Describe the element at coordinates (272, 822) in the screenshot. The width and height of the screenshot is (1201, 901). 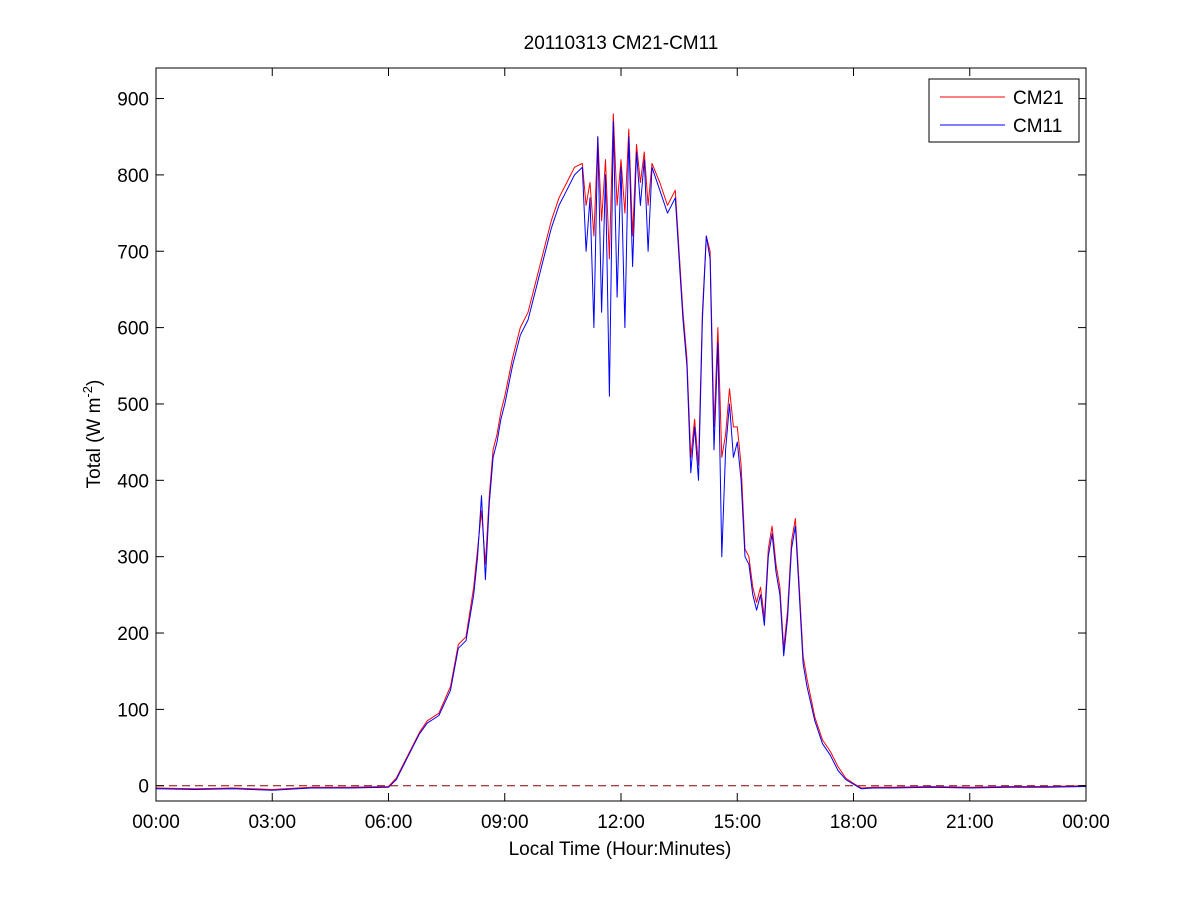
I see `x-tick-label: 03:00` at that location.